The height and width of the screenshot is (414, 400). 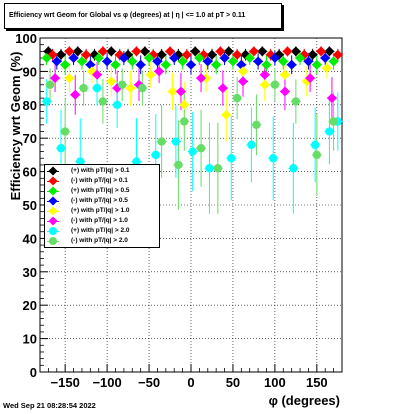 I want to click on legend-entry: (-) with pT/|q| > 2.0, so click(x=102, y=241).